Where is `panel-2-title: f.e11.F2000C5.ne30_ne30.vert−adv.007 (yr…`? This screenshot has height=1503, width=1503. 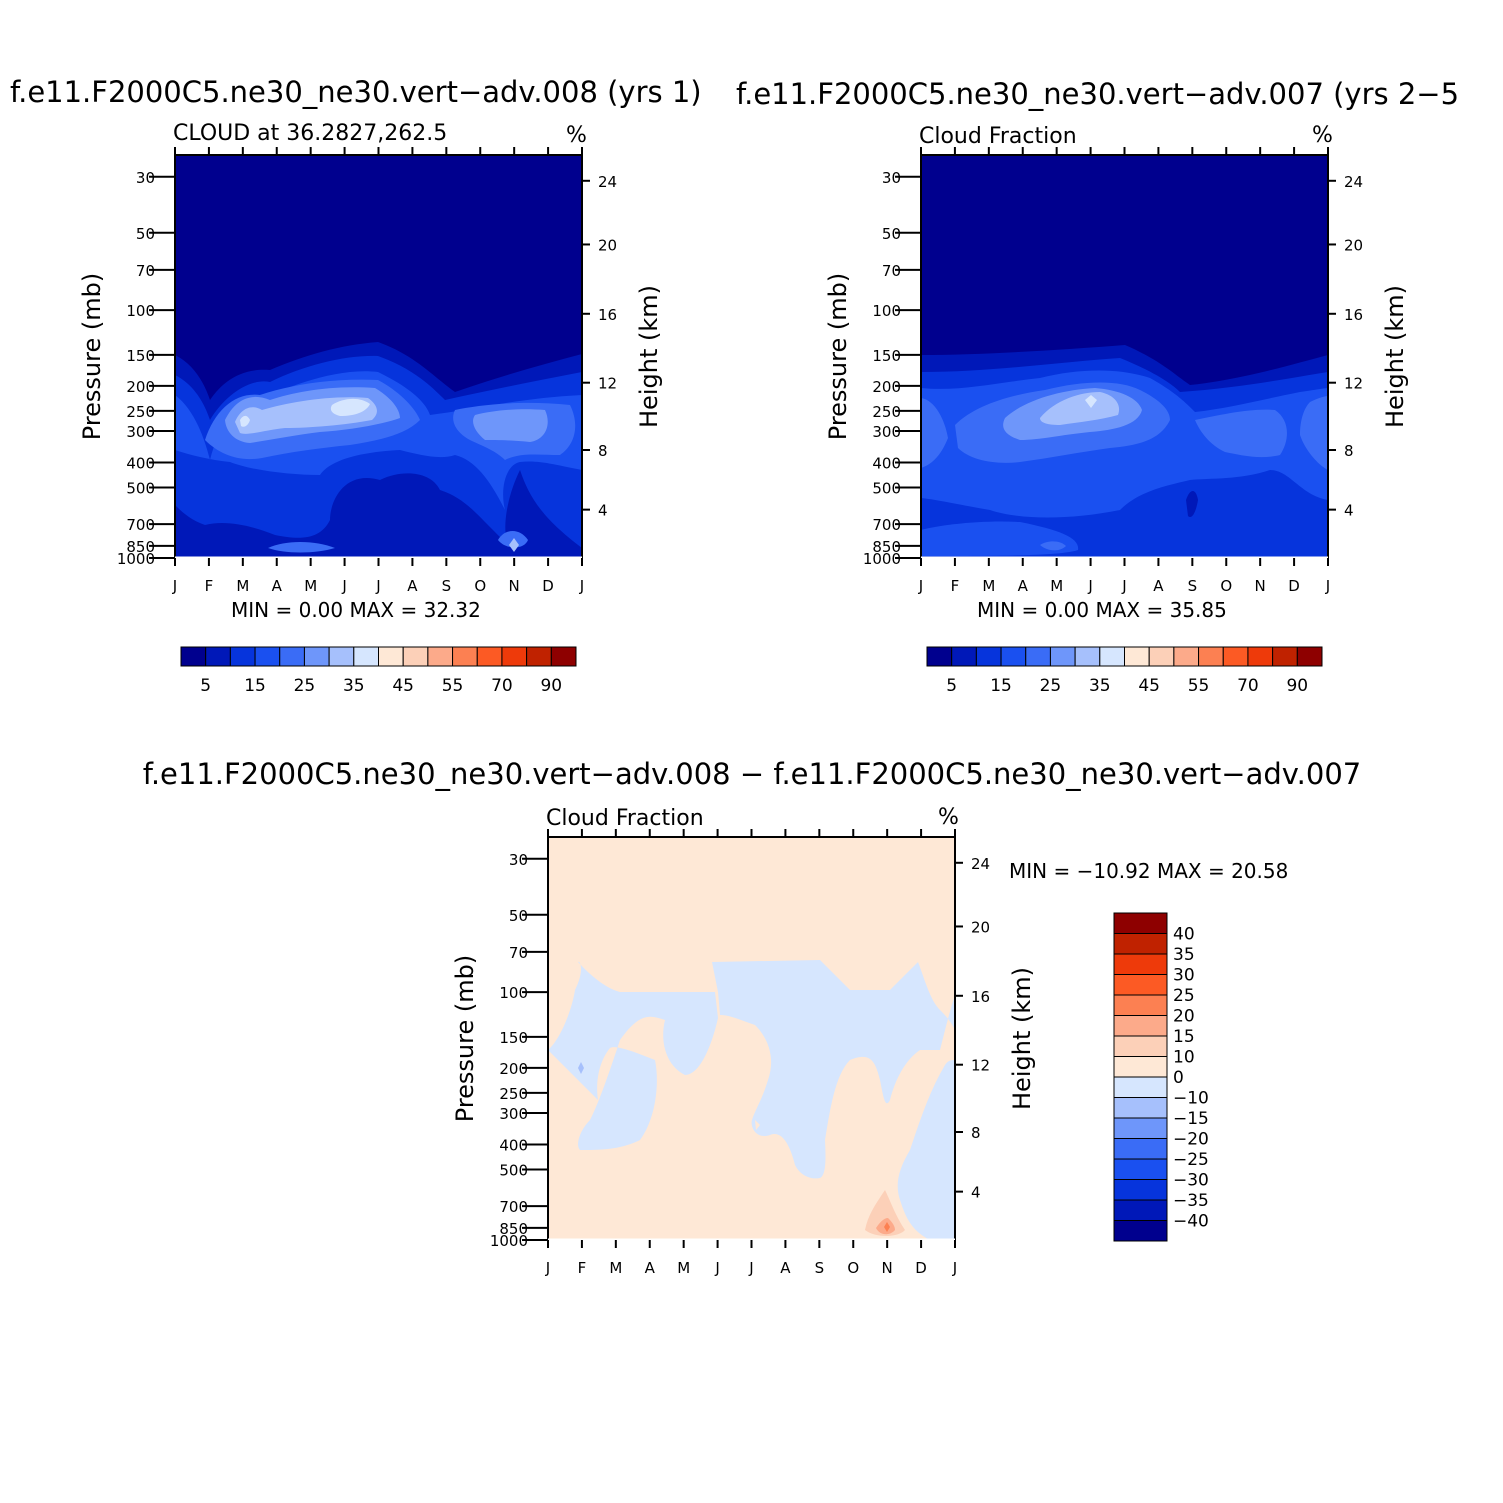
panel-2-title: f.e11.F2000C5.ne30_ne30.vert−adv.007 (yr… is located at coordinates (1097, 94).